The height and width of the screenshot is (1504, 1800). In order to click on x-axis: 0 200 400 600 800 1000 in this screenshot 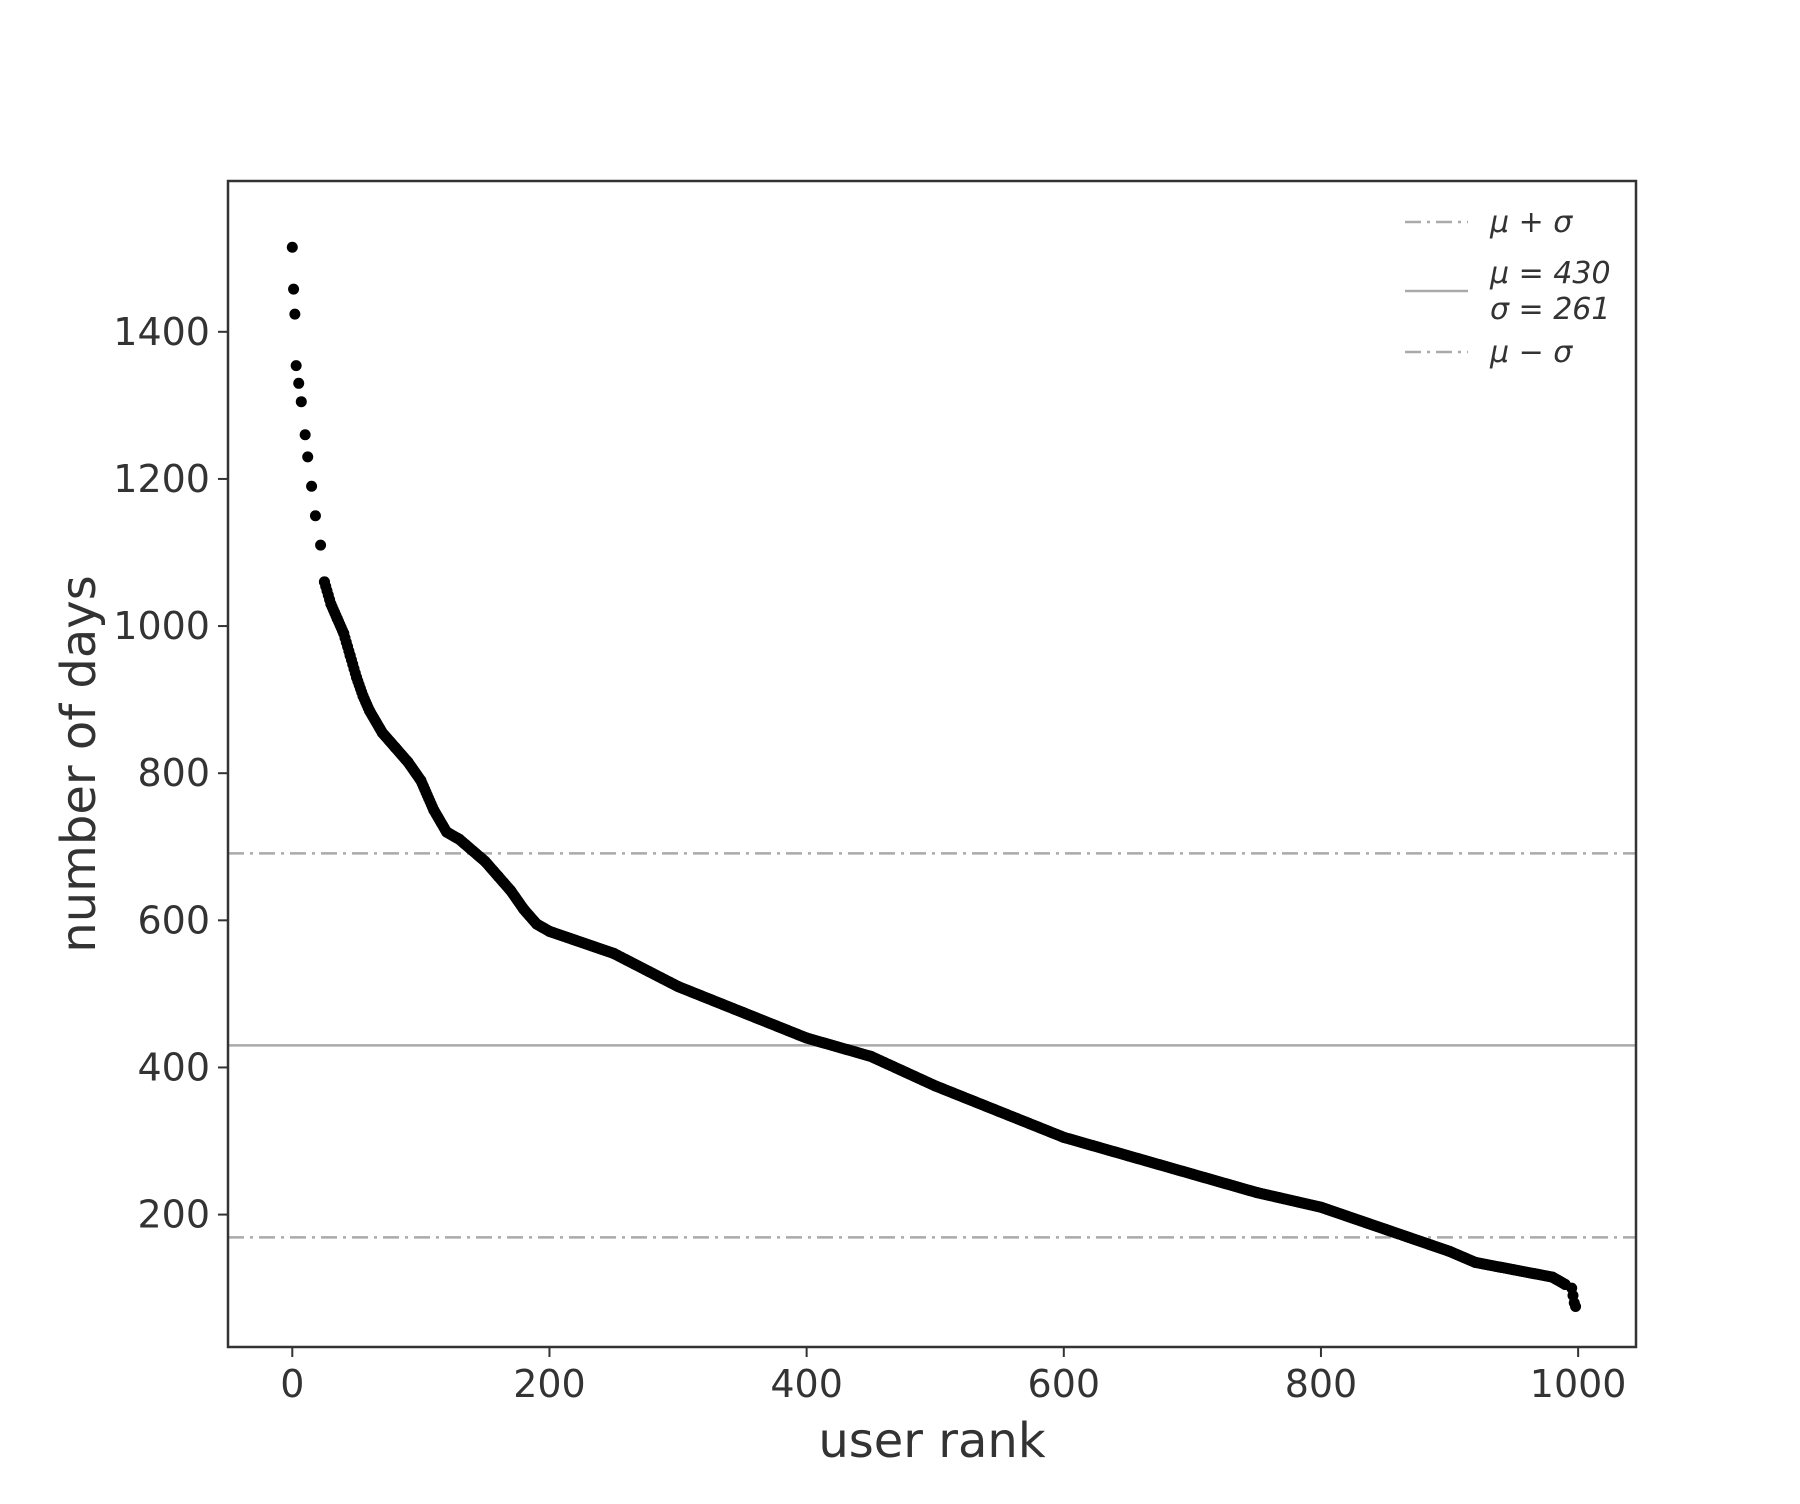, I will do `click(953, 1376)`.